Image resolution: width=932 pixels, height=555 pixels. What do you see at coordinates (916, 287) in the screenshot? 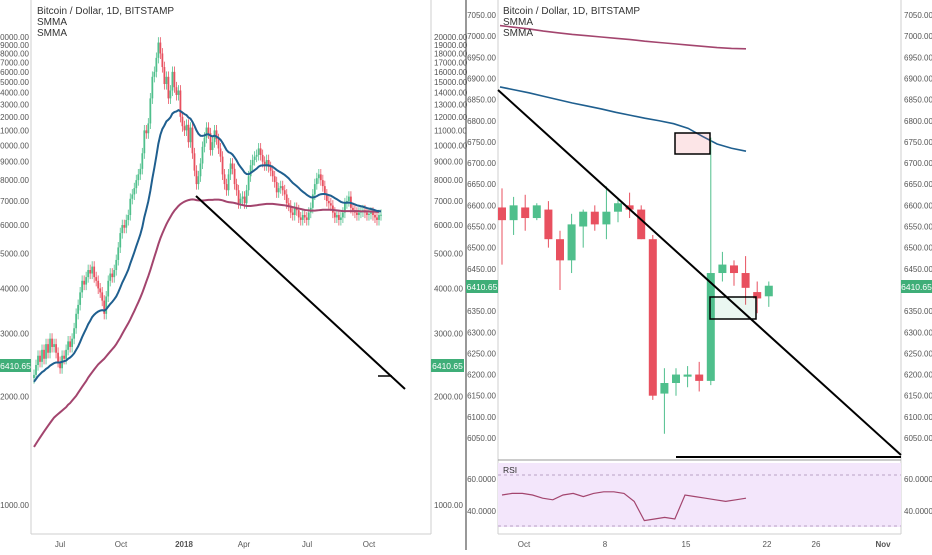
I see `right-price-label-right: 6410.65` at bounding box center [916, 287].